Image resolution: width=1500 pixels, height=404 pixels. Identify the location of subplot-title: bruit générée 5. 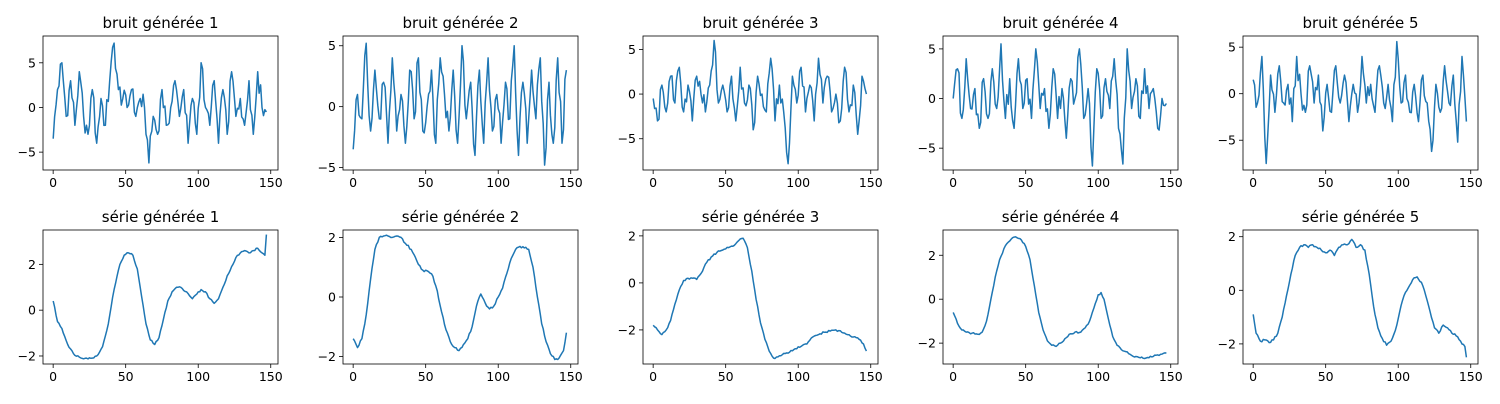
(1360, 23).